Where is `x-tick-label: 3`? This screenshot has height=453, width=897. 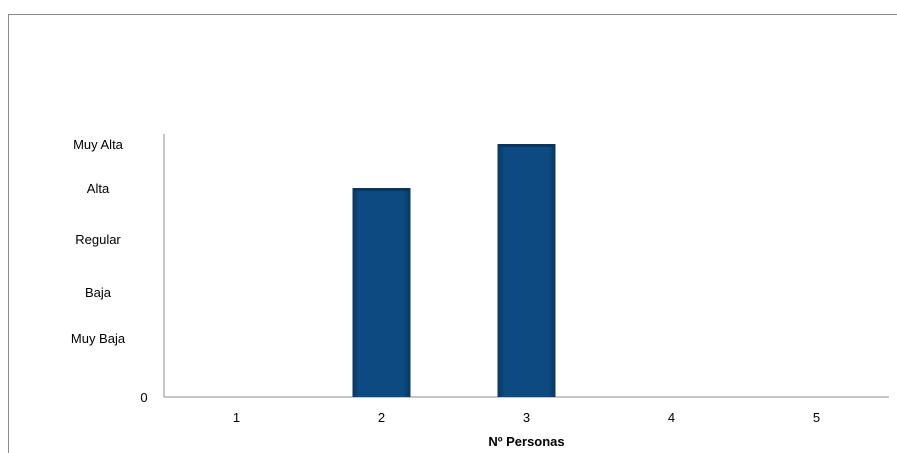
x-tick-label: 3 is located at coordinates (526, 417).